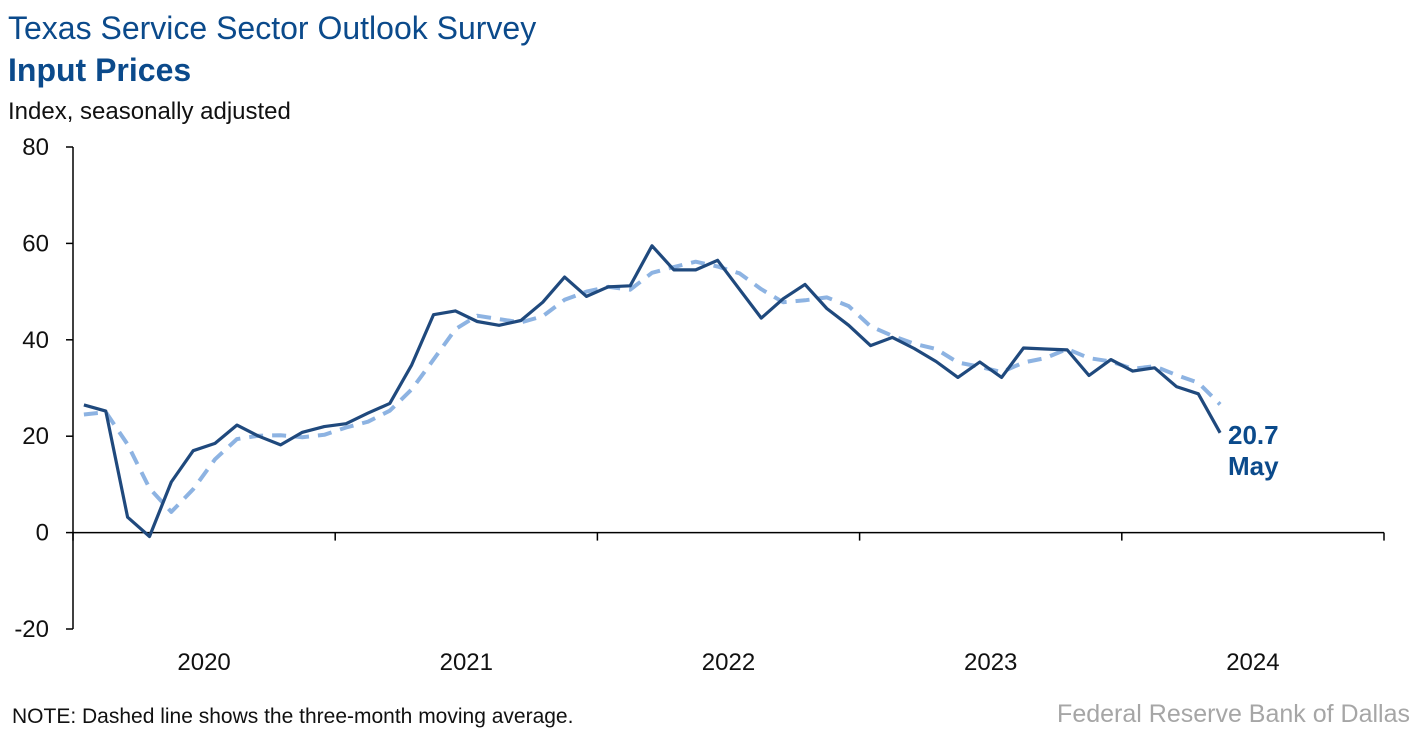  I want to click on y-tick-label: 0, so click(42, 533).